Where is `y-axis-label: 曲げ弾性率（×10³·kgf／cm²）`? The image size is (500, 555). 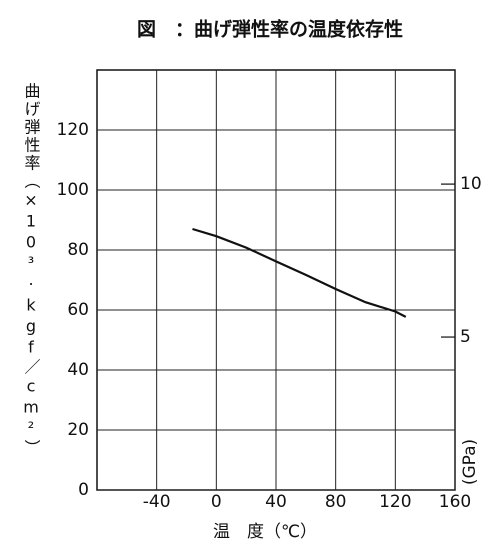 y-axis-label: 曲げ弾性率（×10³·kgf／cm²） is located at coordinates (31, 270).